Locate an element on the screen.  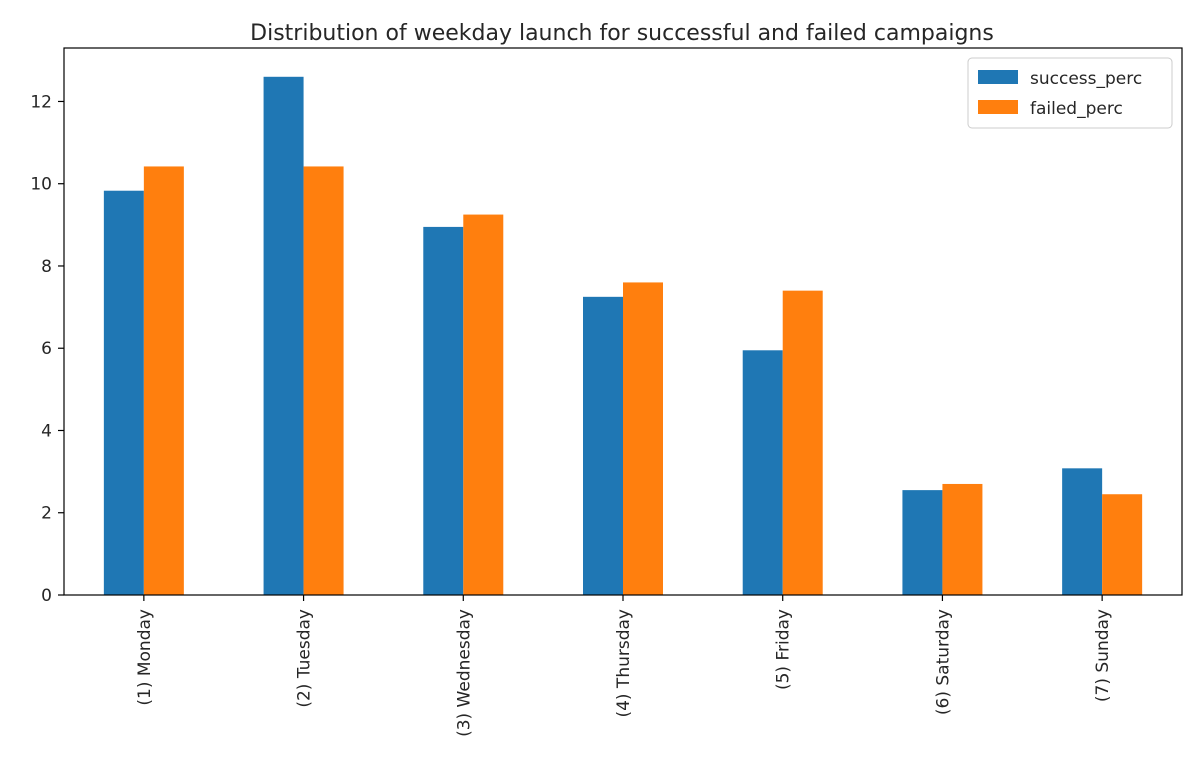
y-tick-label: 10 is located at coordinates (41, 185).